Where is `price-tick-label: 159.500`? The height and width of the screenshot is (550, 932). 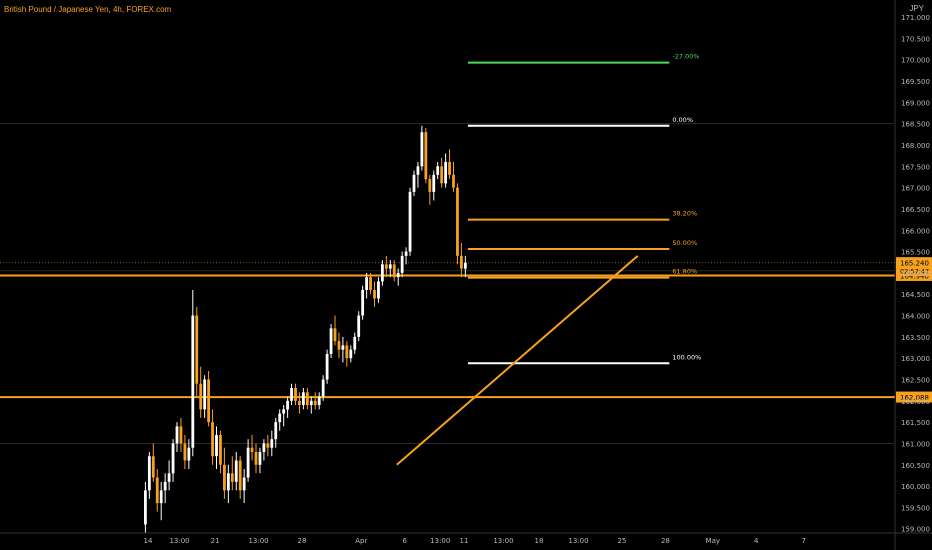 price-tick-label: 159.500 is located at coordinates (915, 508).